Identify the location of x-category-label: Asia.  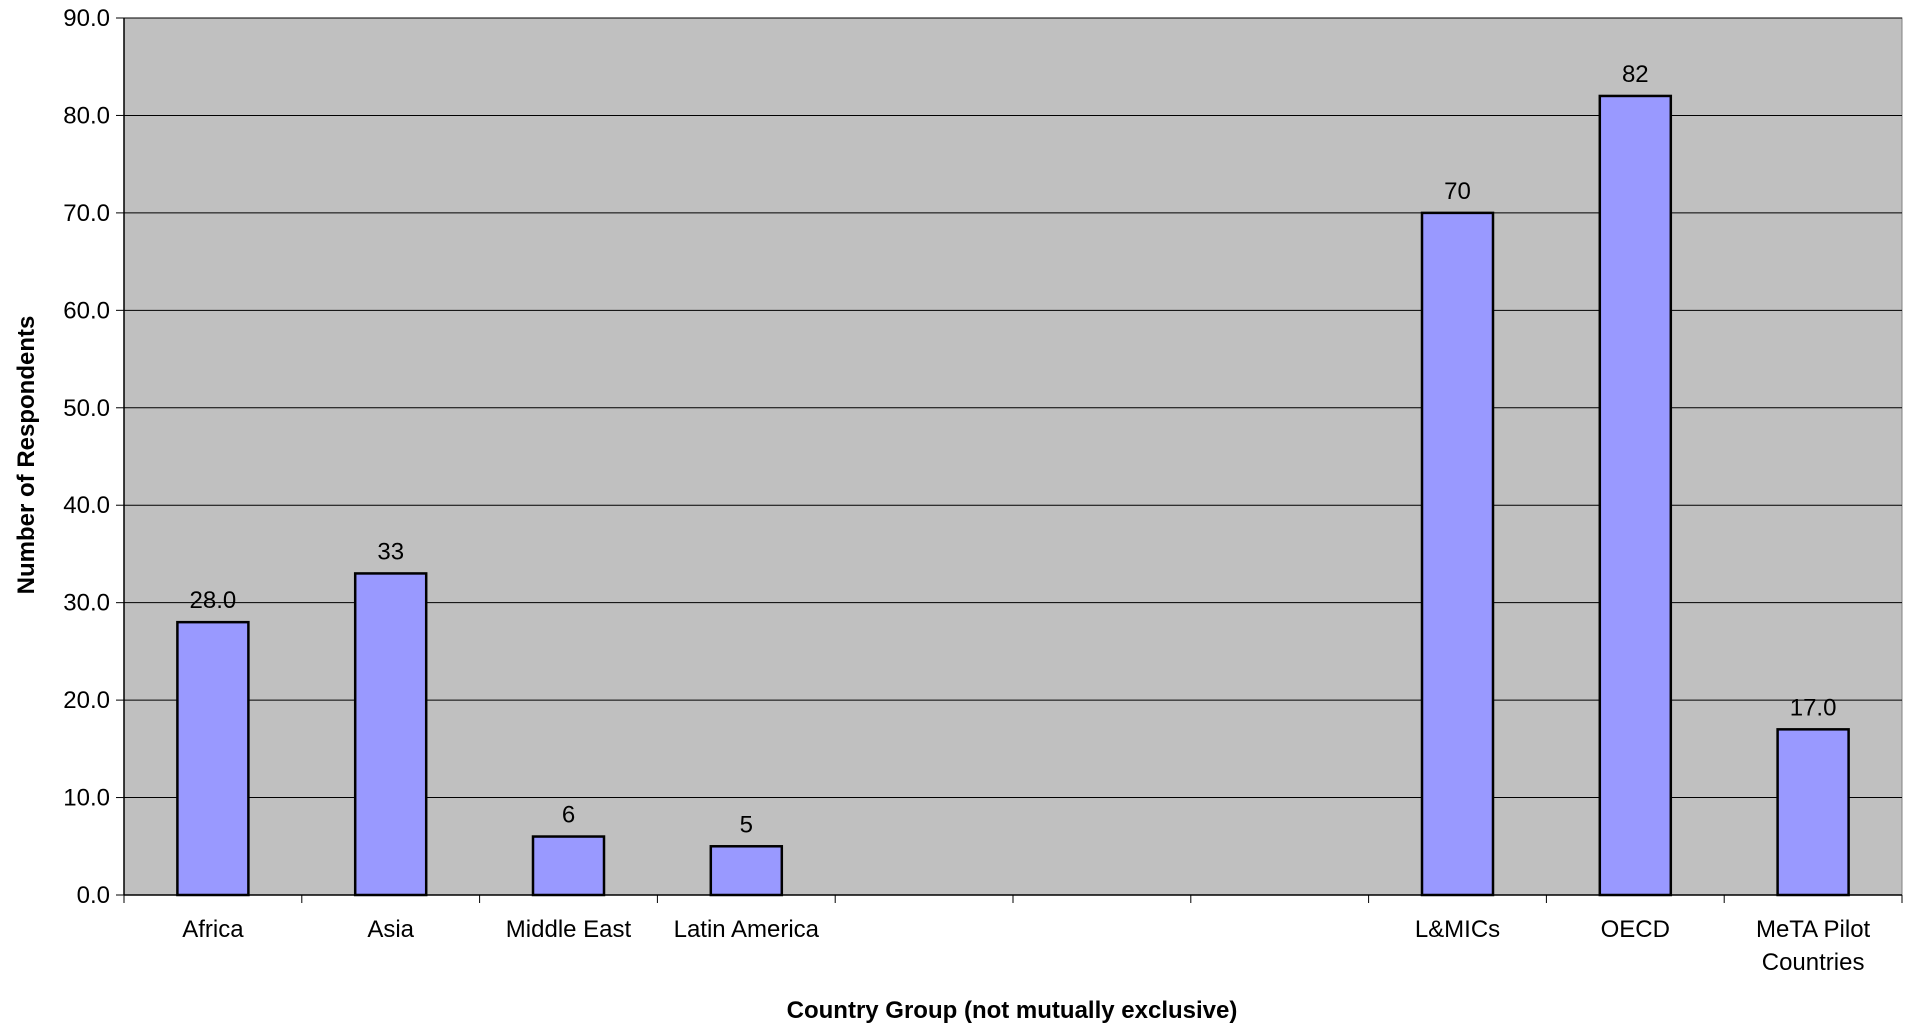
(390, 929).